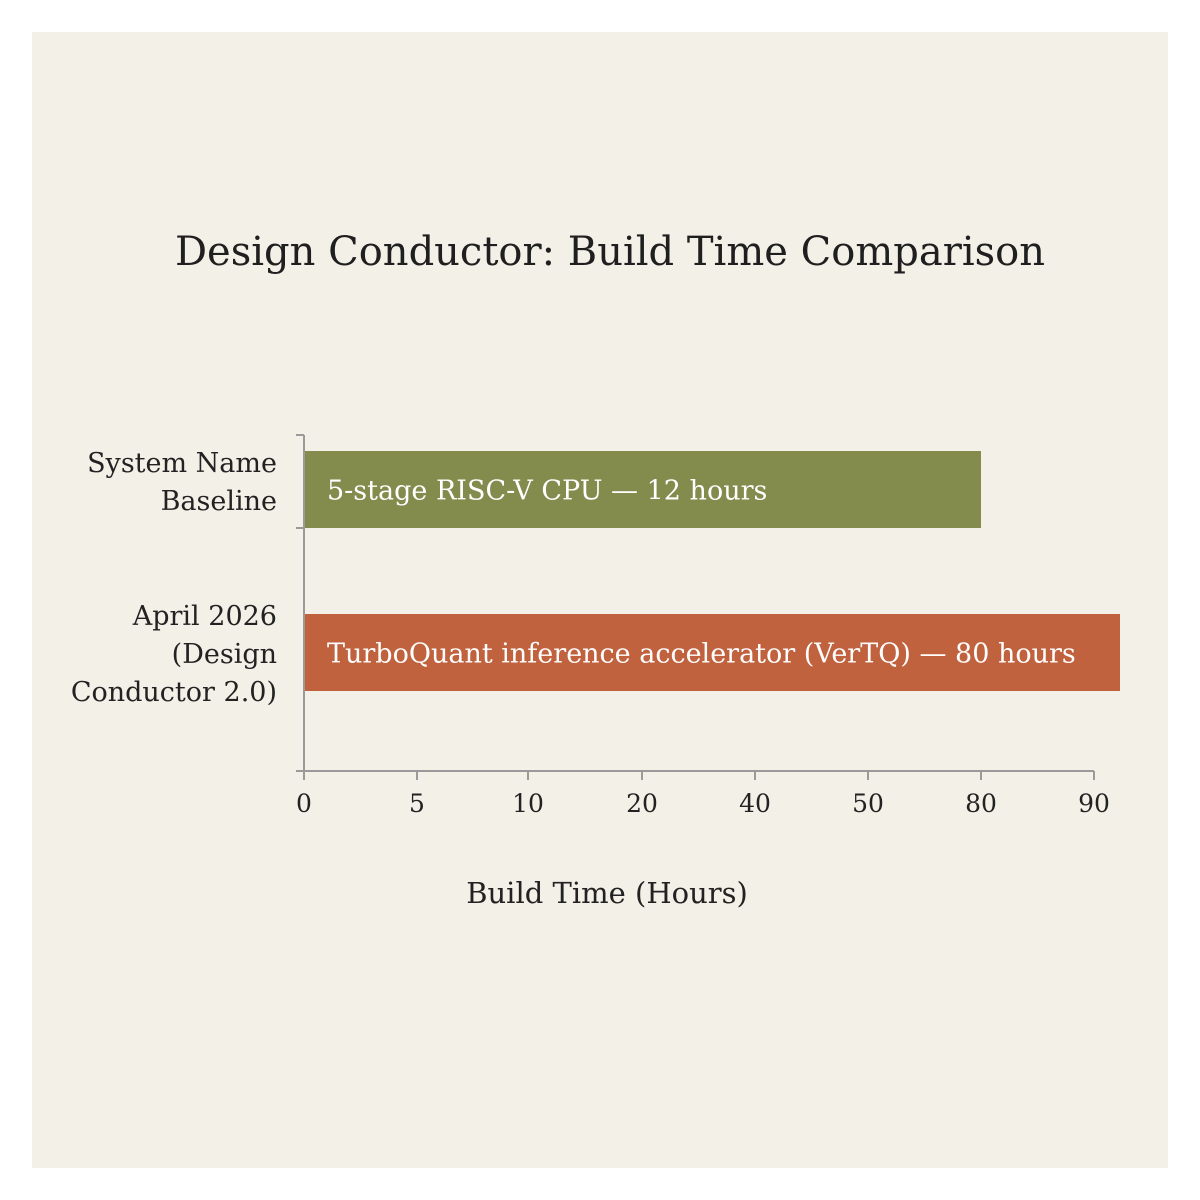  Describe the element at coordinates (981, 803) in the screenshot. I see `x-tick-label: 80` at that location.